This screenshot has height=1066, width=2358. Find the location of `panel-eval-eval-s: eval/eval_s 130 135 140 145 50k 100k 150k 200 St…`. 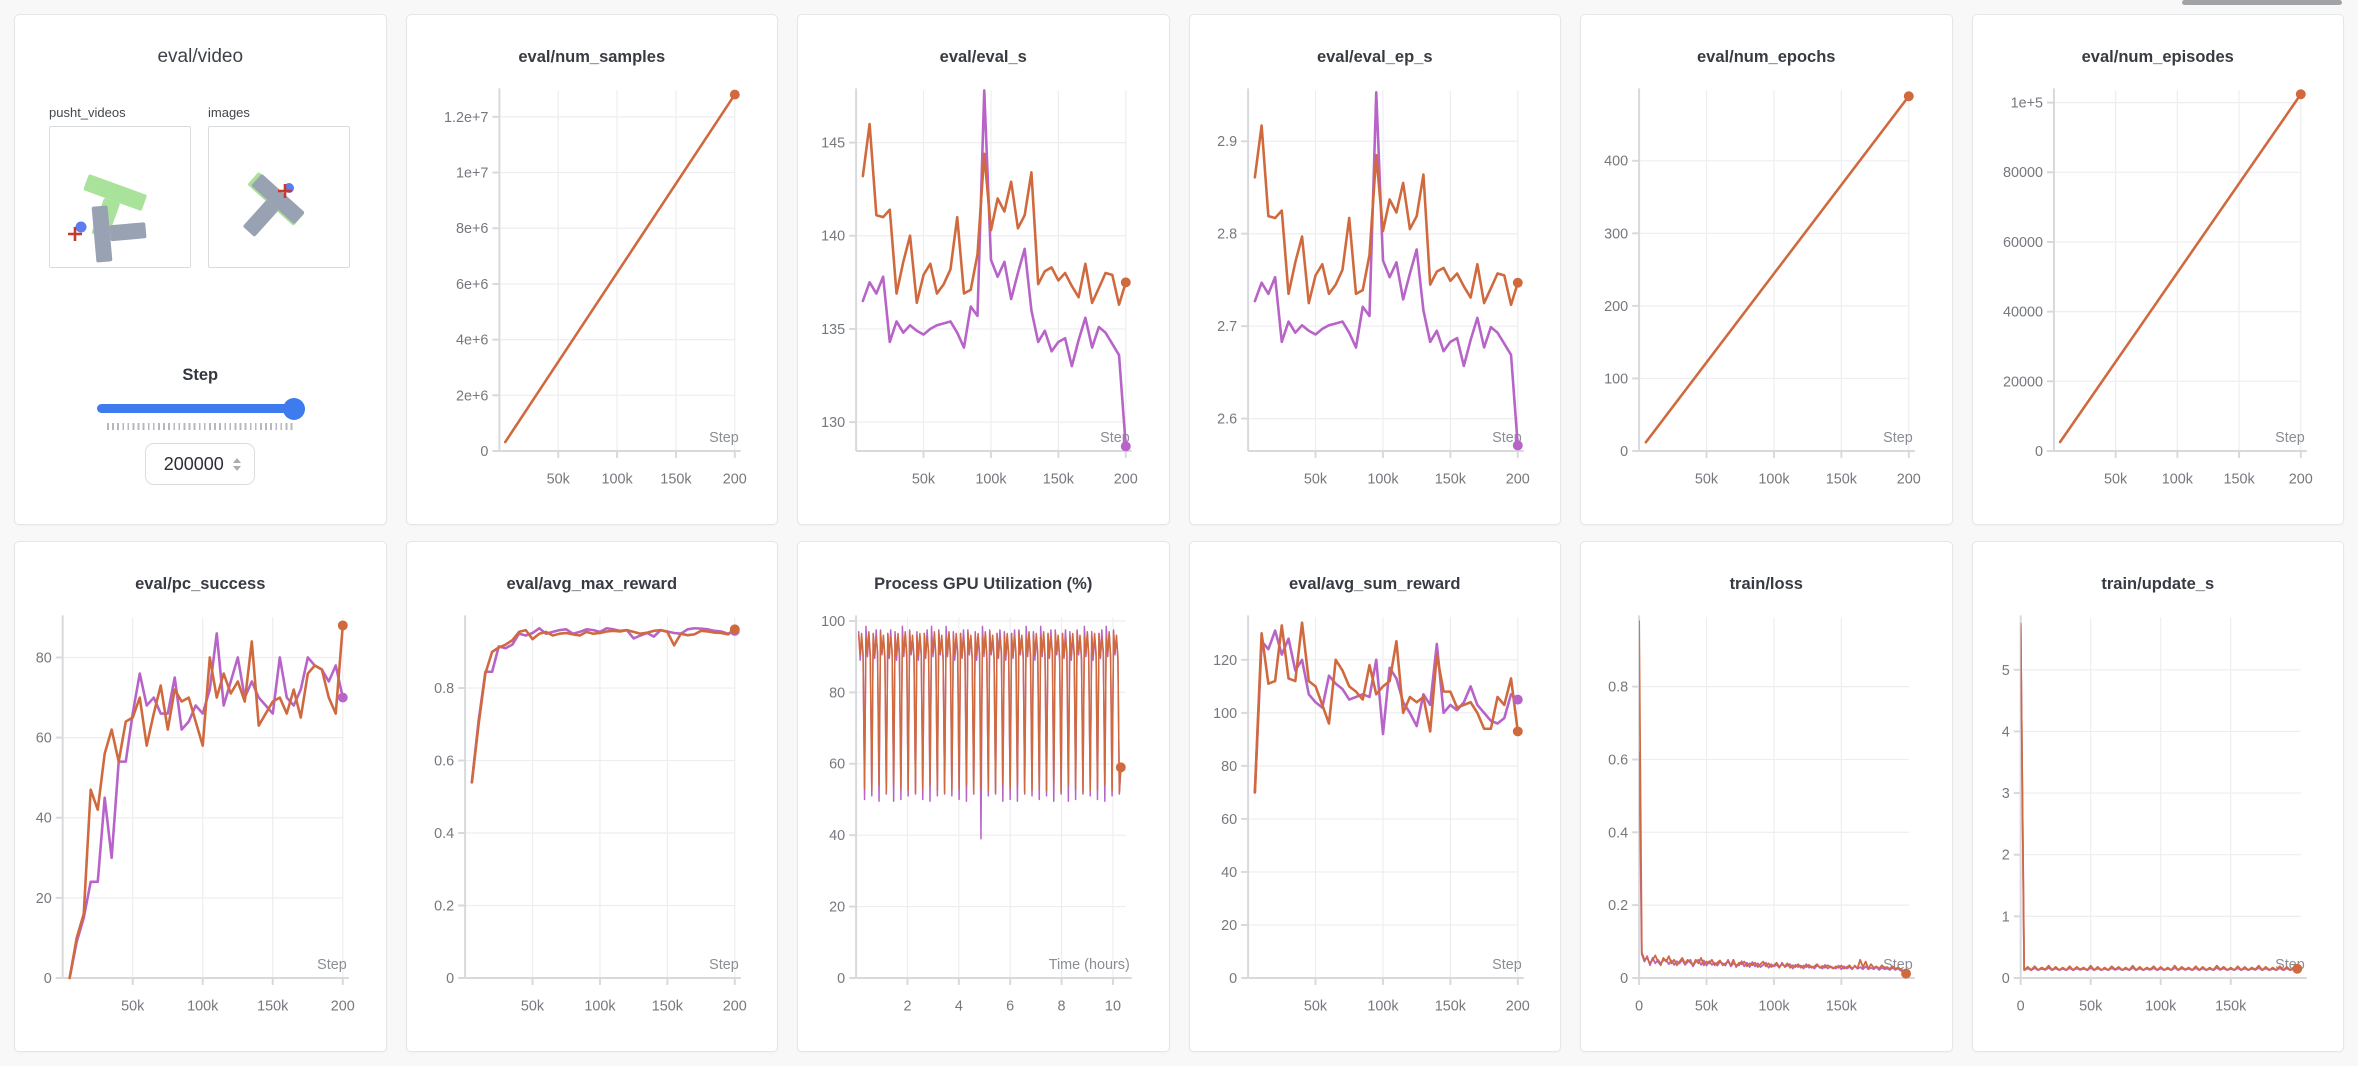

panel-eval-eval-s: eval/eval_s 130 135 140 145 50k 100k 150k 200 St… is located at coordinates (983, 269).